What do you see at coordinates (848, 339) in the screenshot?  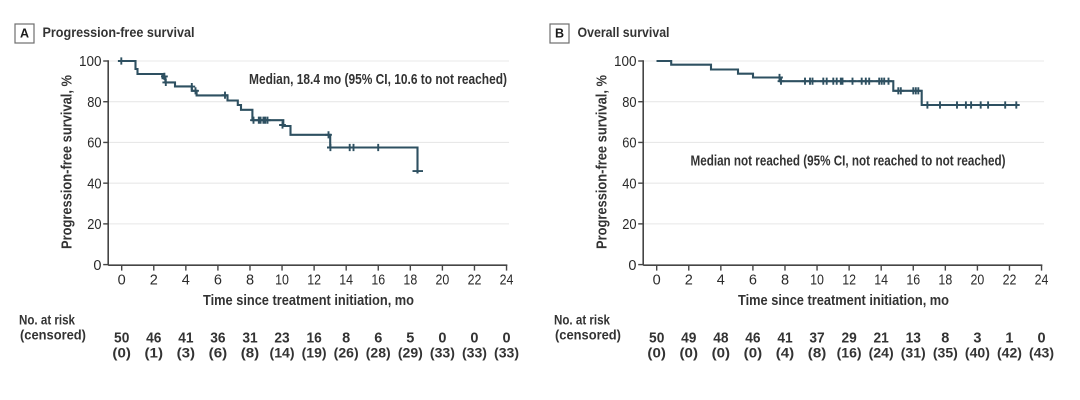 I see `svg-text: 29` at bounding box center [848, 339].